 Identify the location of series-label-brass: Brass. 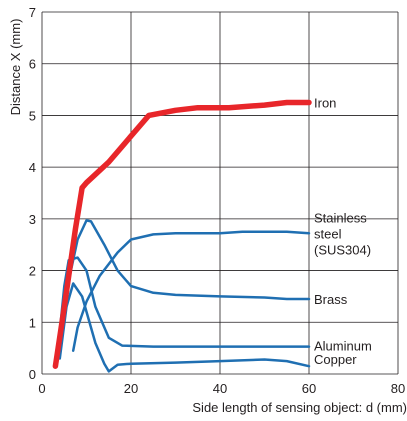
(331, 299).